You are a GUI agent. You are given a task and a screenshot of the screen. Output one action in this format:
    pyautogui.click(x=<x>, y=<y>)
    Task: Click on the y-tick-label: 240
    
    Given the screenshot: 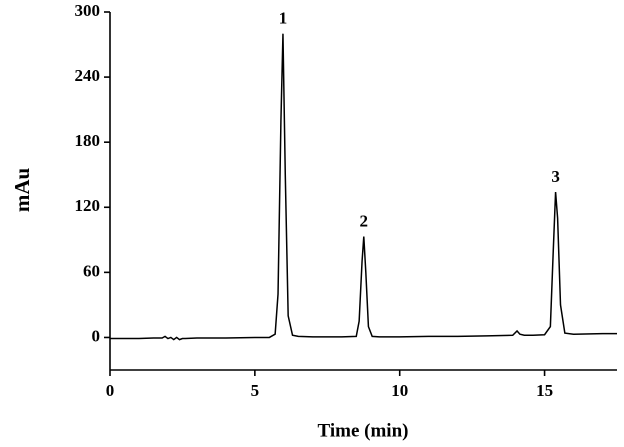 What is the action you would take?
    pyautogui.click(x=88, y=75)
    